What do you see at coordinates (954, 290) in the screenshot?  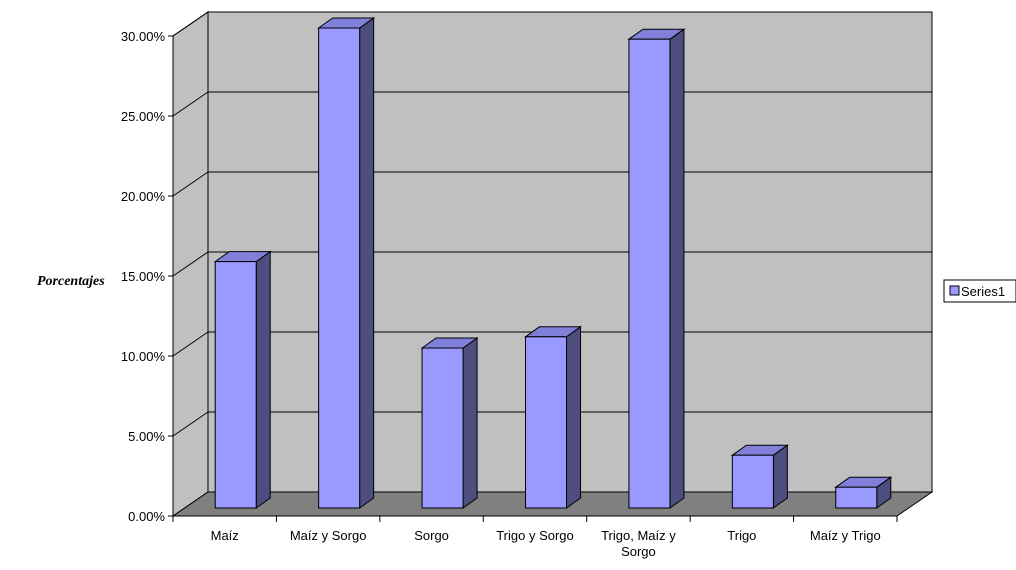 I see `legend-swatch` at bounding box center [954, 290].